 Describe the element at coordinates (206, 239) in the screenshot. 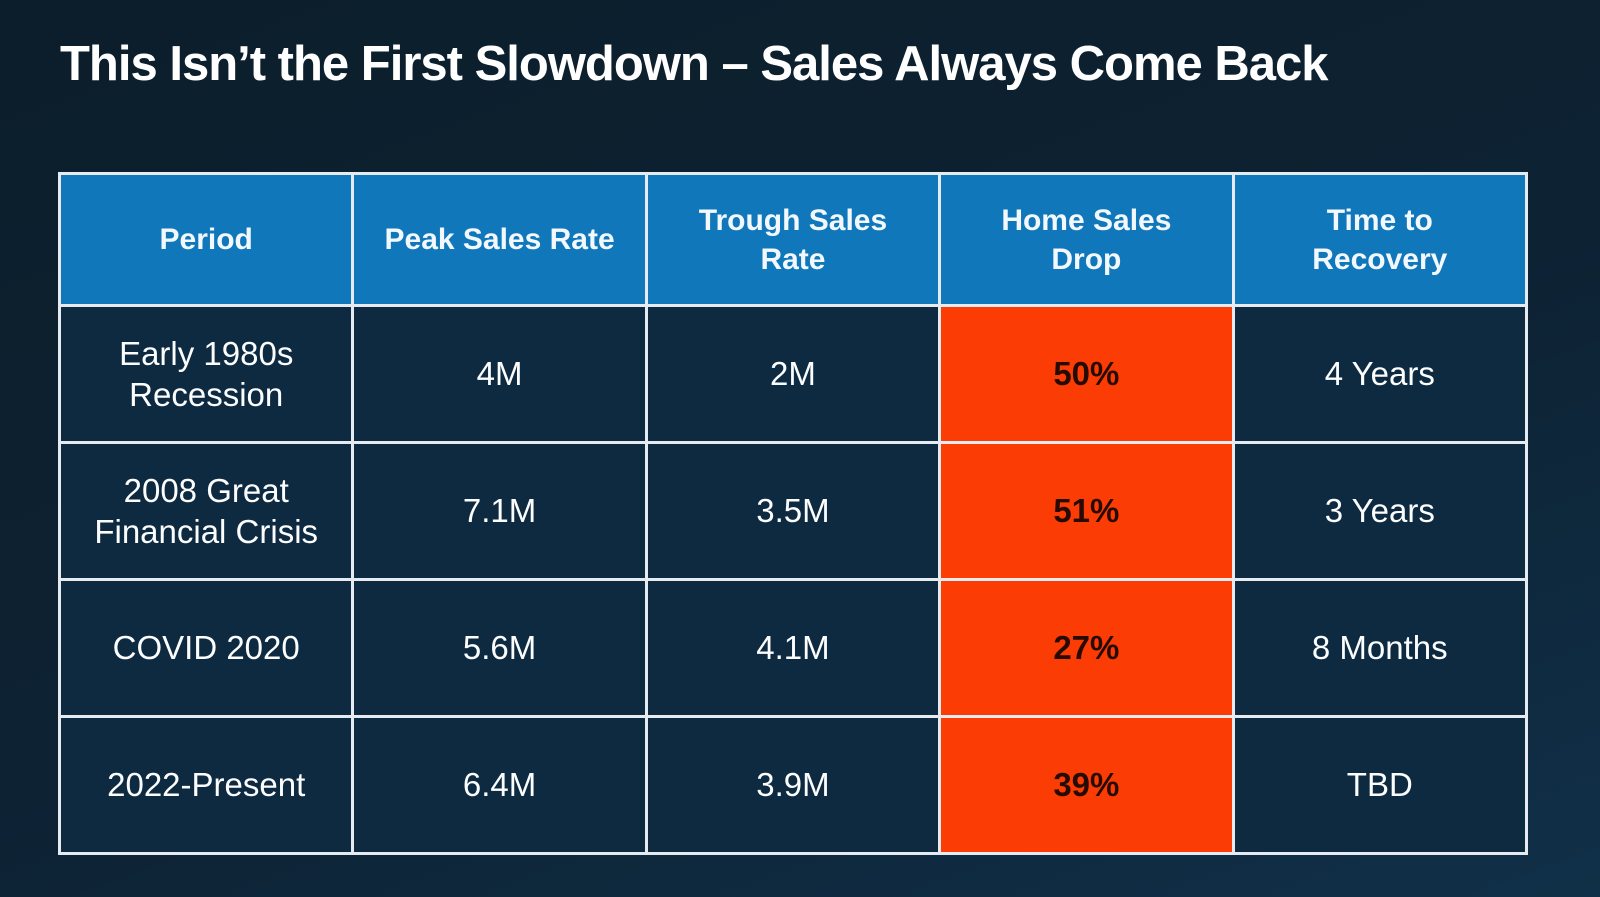

I see `header-cell-period: Period` at that location.